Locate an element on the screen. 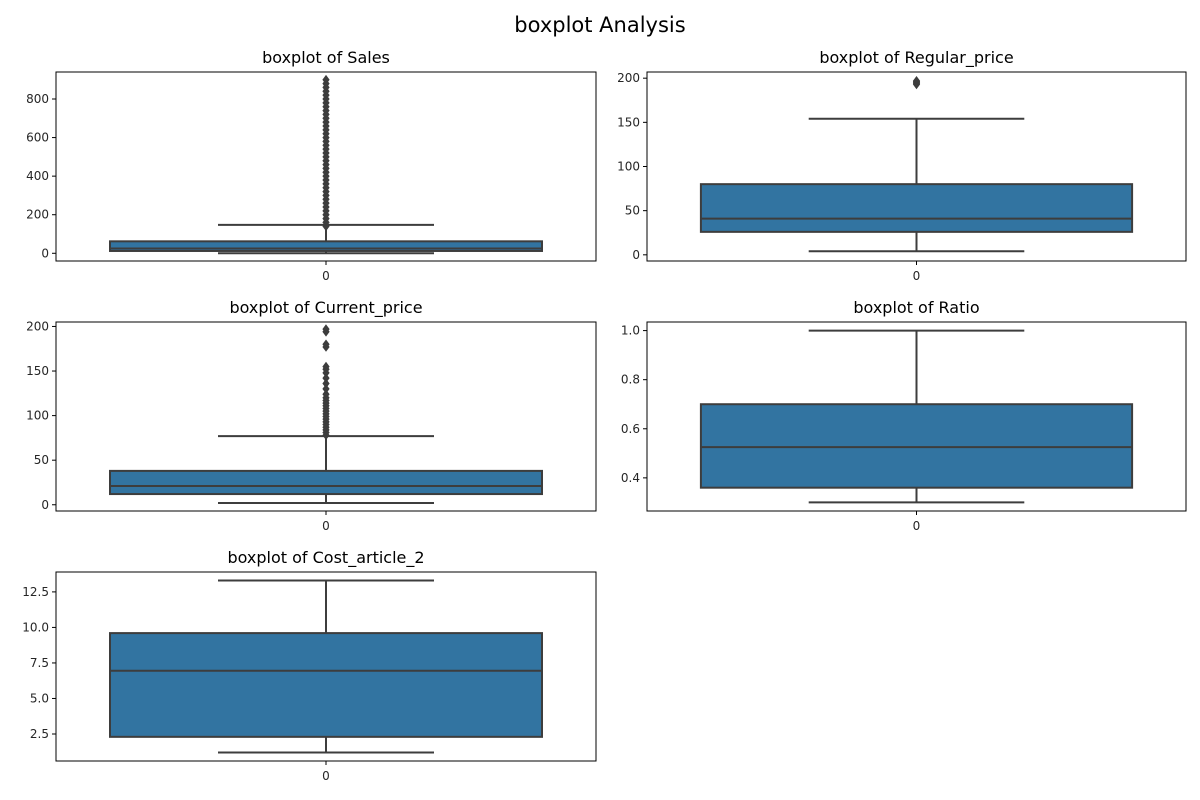  y-tick-label: 0.6 is located at coordinates (630, 429).